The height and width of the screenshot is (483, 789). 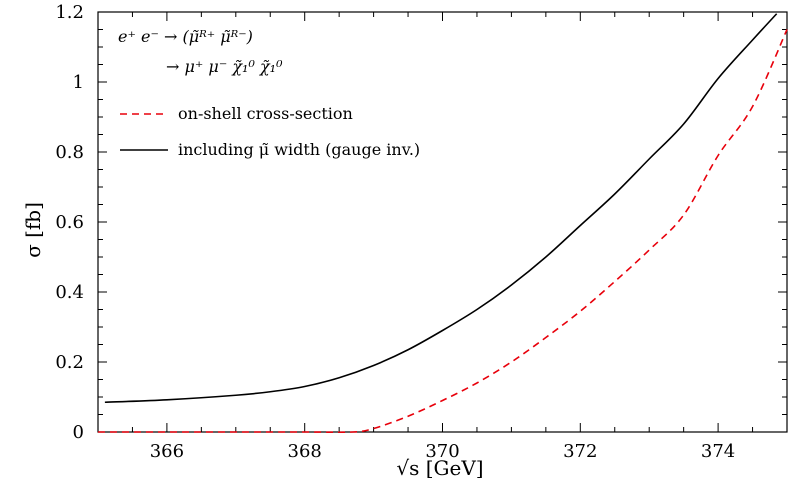 What do you see at coordinates (69, 222) in the screenshot?
I see `y-tick-label: 0.6` at bounding box center [69, 222].